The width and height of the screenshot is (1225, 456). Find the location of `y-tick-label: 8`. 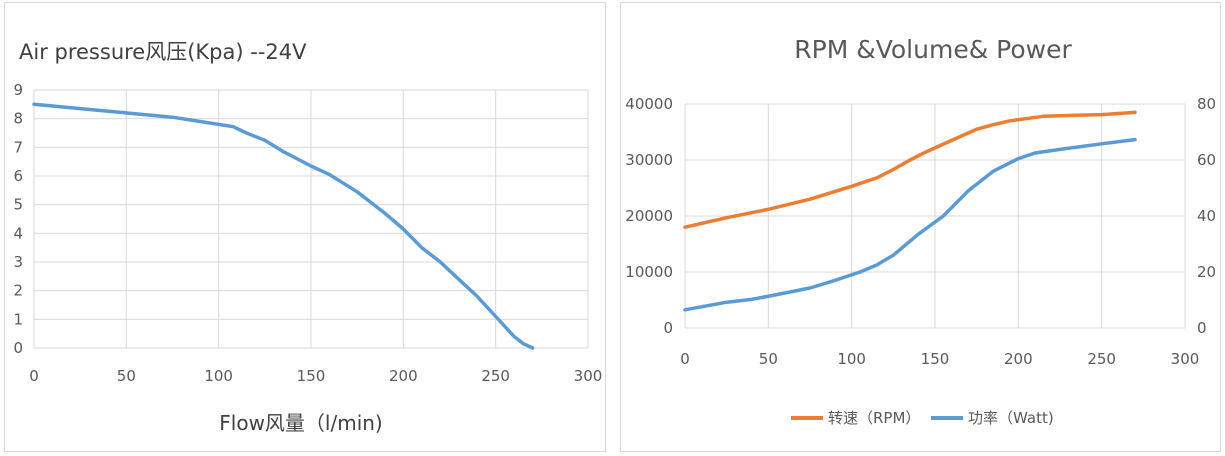

y-tick-label: 8 is located at coordinates (18, 119).